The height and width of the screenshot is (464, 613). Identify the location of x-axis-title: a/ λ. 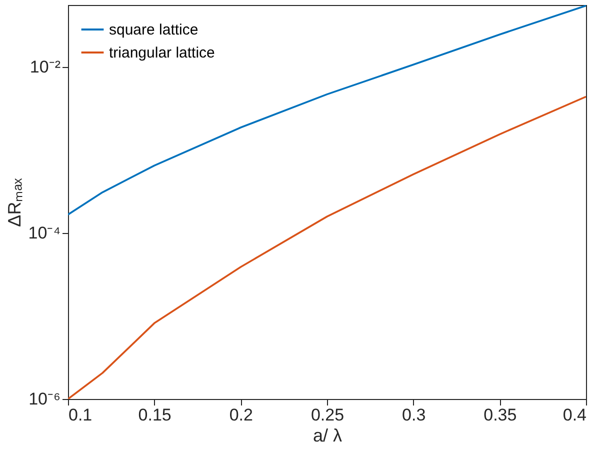
(327, 436).